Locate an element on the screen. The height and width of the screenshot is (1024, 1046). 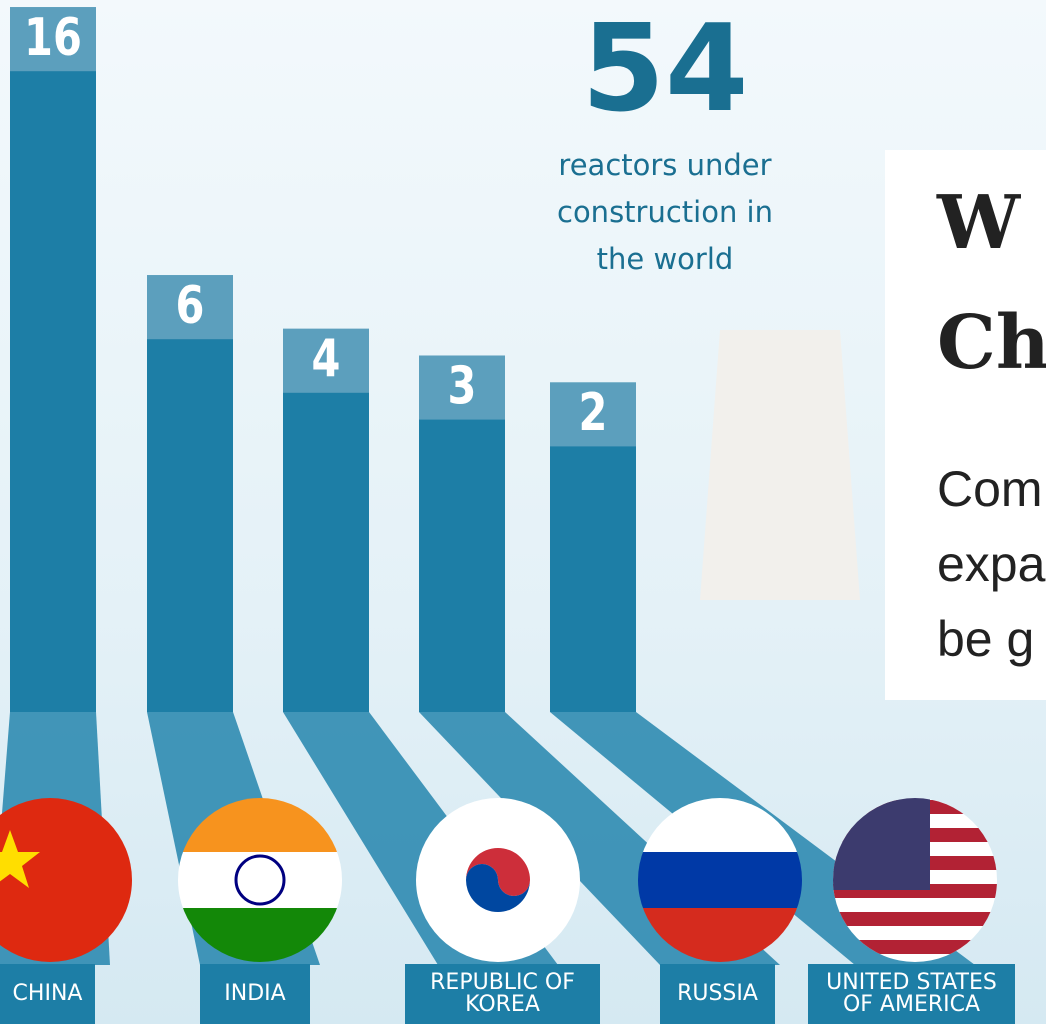
value-label: 16 is located at coordinates (53, 38).